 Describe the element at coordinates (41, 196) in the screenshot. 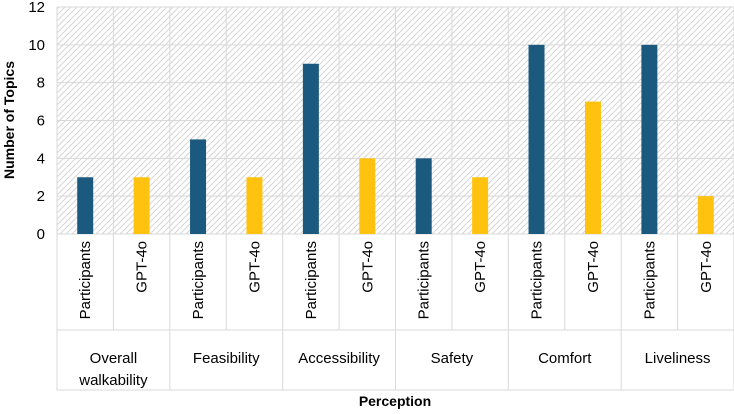

I see `y-tick-label: 2` at that location.